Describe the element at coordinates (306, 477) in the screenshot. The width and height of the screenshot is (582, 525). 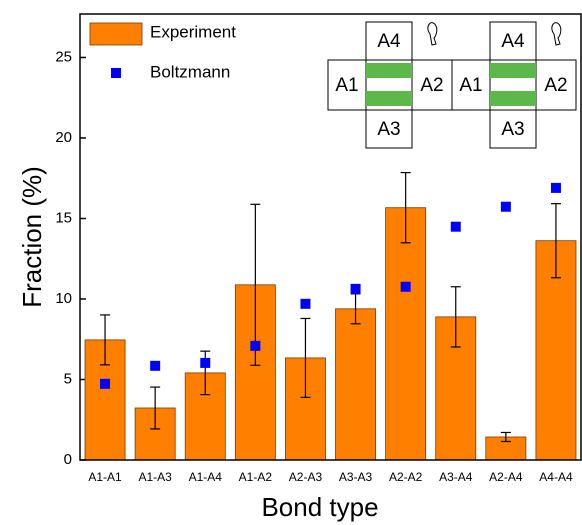
I see `x-tick-label: A2-A3` at that location.